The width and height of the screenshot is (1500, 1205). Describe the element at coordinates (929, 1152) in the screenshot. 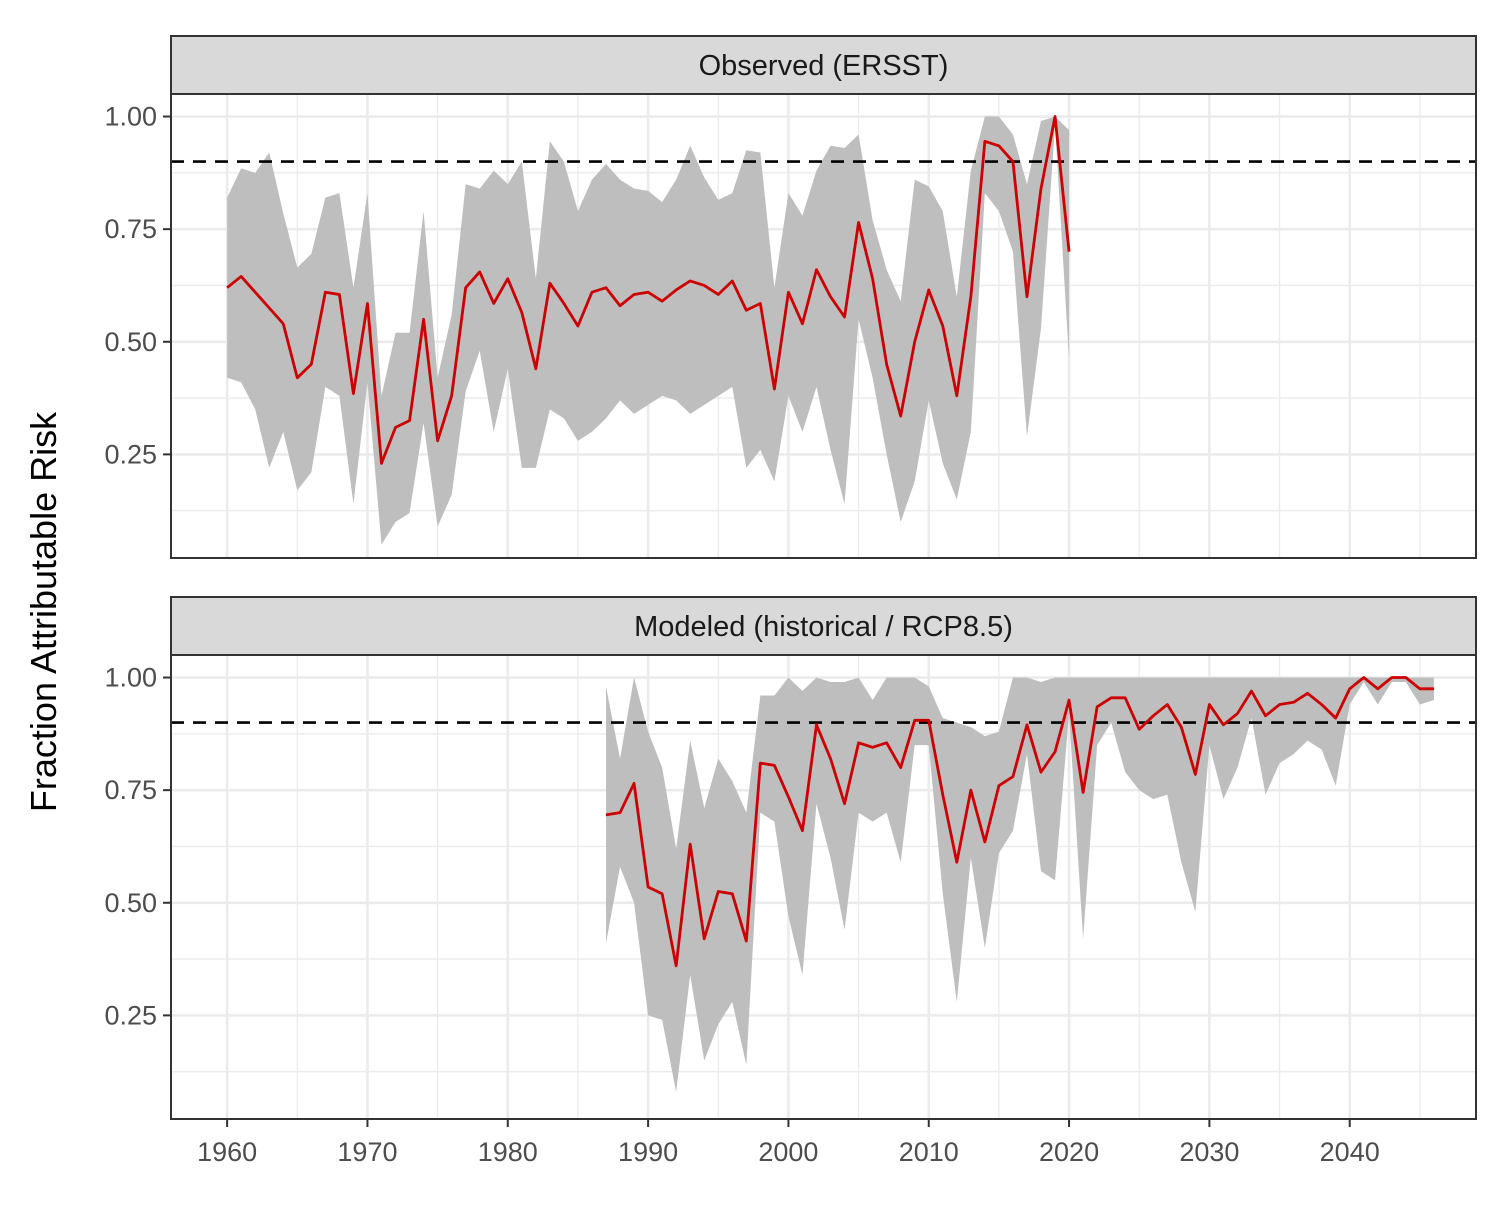

I see `x-tick-label: 2010` at that location.